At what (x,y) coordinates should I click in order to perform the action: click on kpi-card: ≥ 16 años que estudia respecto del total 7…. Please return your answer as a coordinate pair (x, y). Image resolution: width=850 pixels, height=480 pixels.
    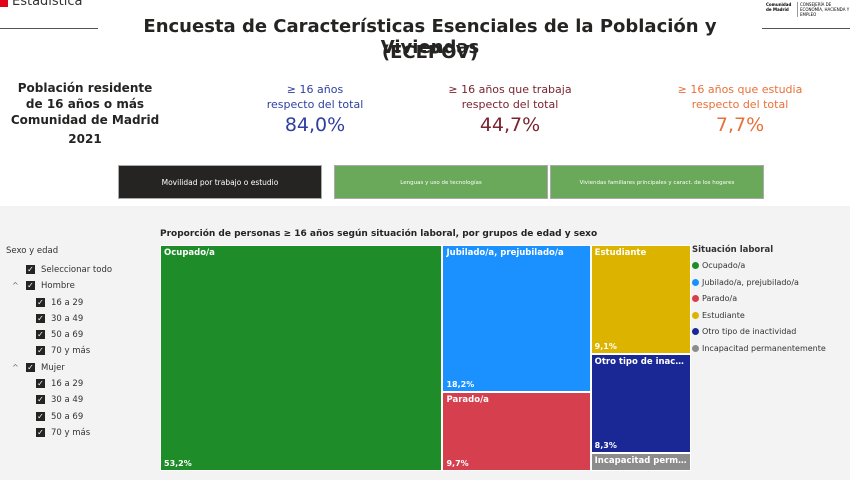
    Looking at the image, I should click on (740, 109).